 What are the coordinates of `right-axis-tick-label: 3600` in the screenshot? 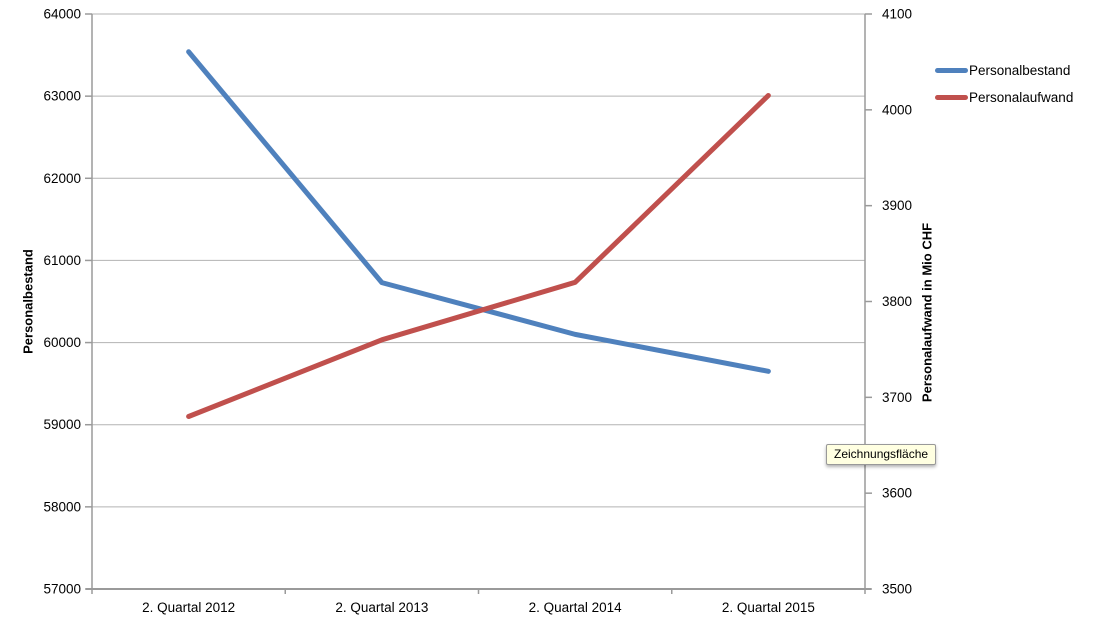 It's located at (897, 493).